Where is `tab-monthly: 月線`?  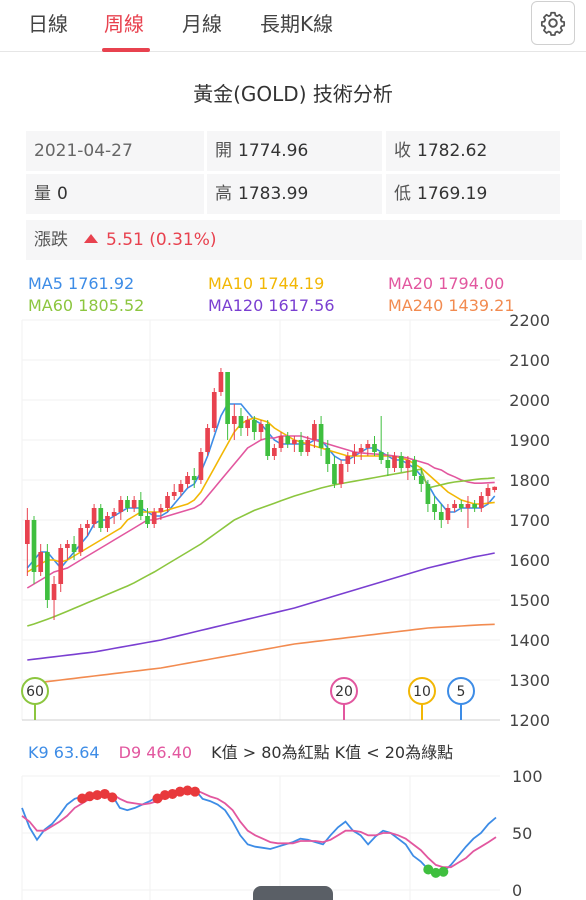 tab-monthly: 月線 is located at coordinates (202, 24).